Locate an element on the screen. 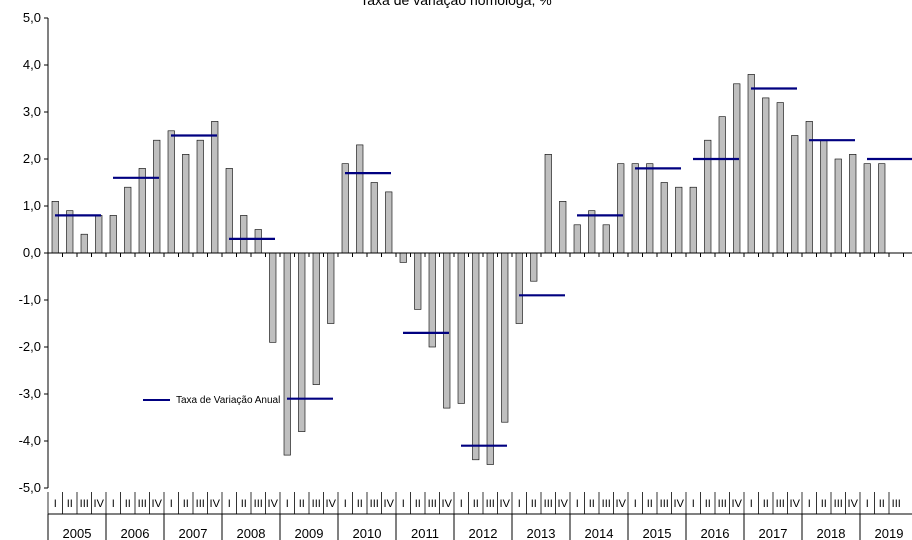 This screenshot has height=540, width=912. y-tick-label: 4,0 is located at coordinates (32, 64).